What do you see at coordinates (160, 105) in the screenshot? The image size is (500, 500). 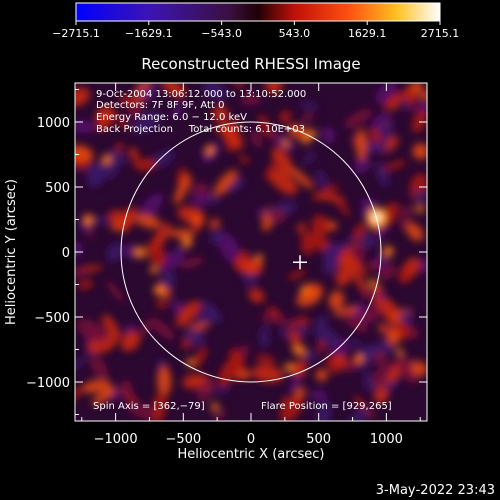 I see `info-line-detectors: Detectors: 7F 8F 9F, Att 0` at bounding box center [160, 105].